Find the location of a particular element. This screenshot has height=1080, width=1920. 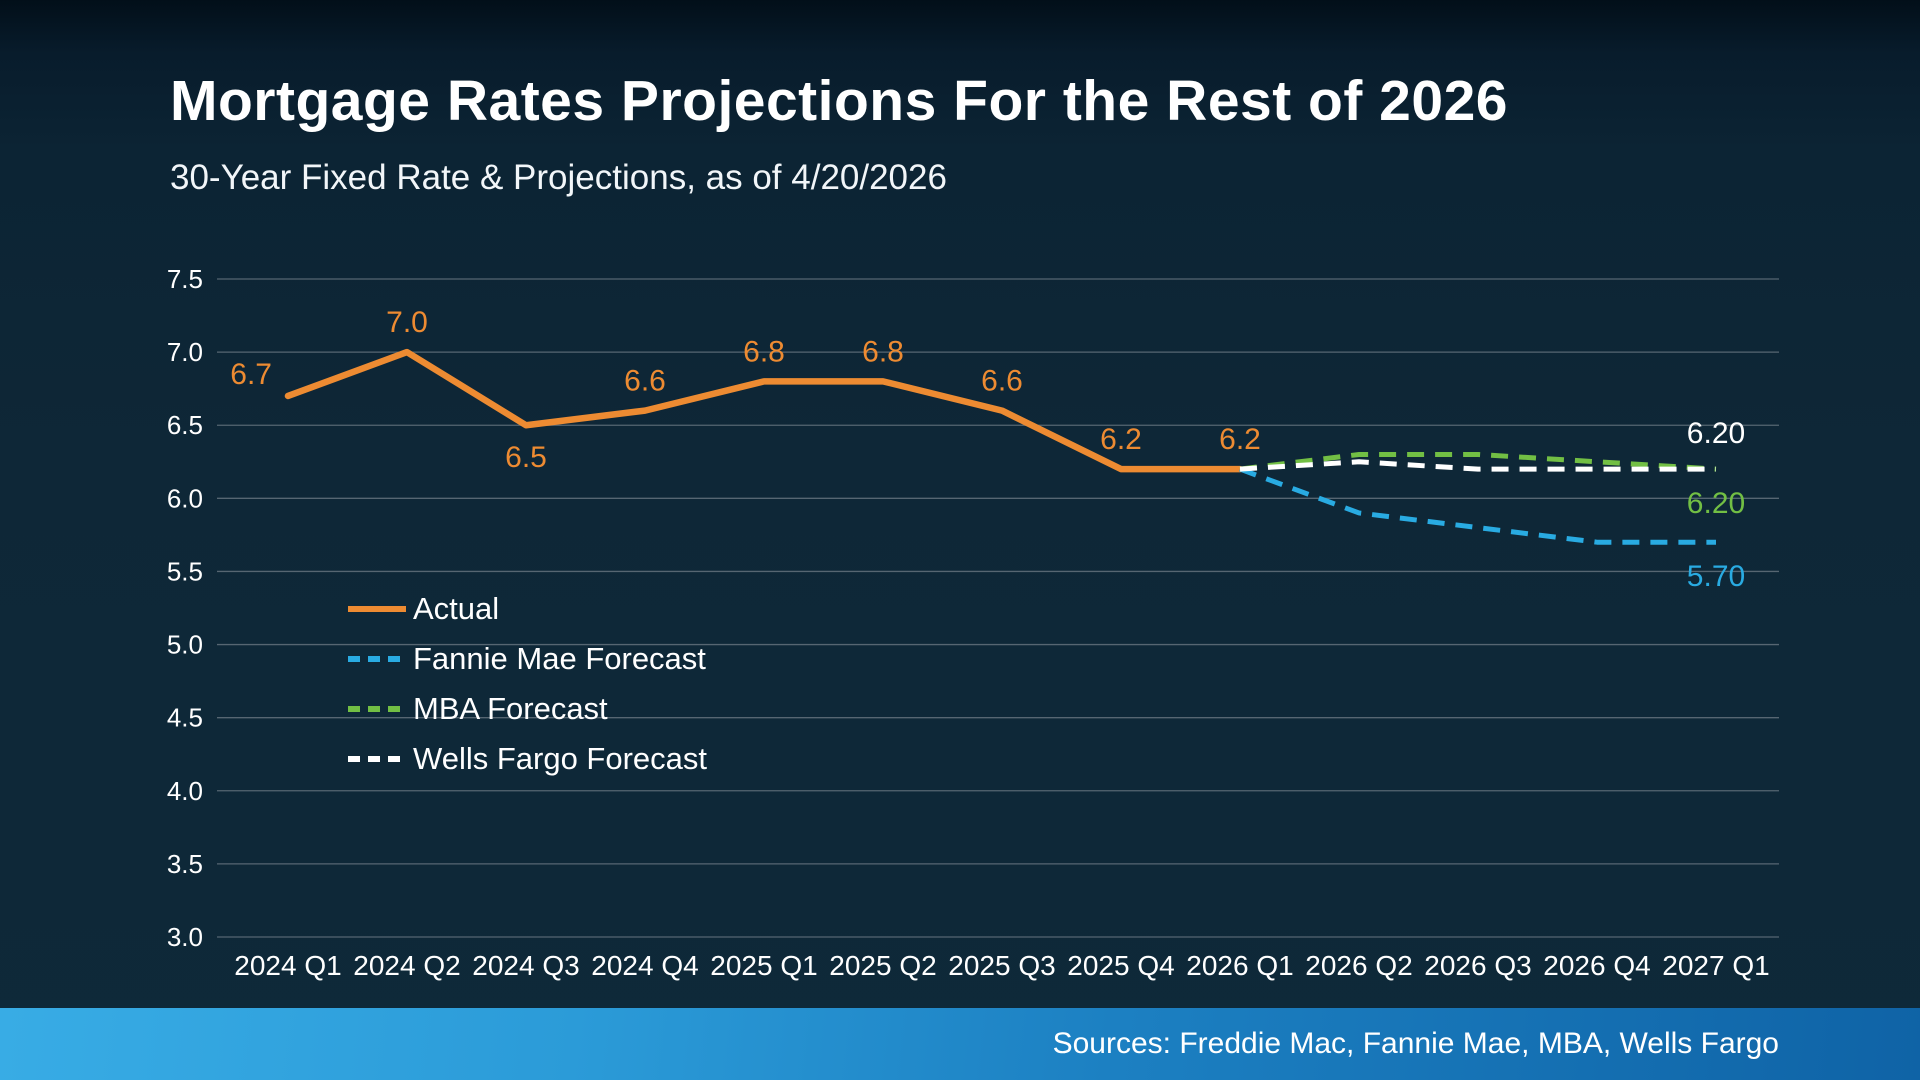

y-axis-label: 3.0 is located at coordinates (185, 937).